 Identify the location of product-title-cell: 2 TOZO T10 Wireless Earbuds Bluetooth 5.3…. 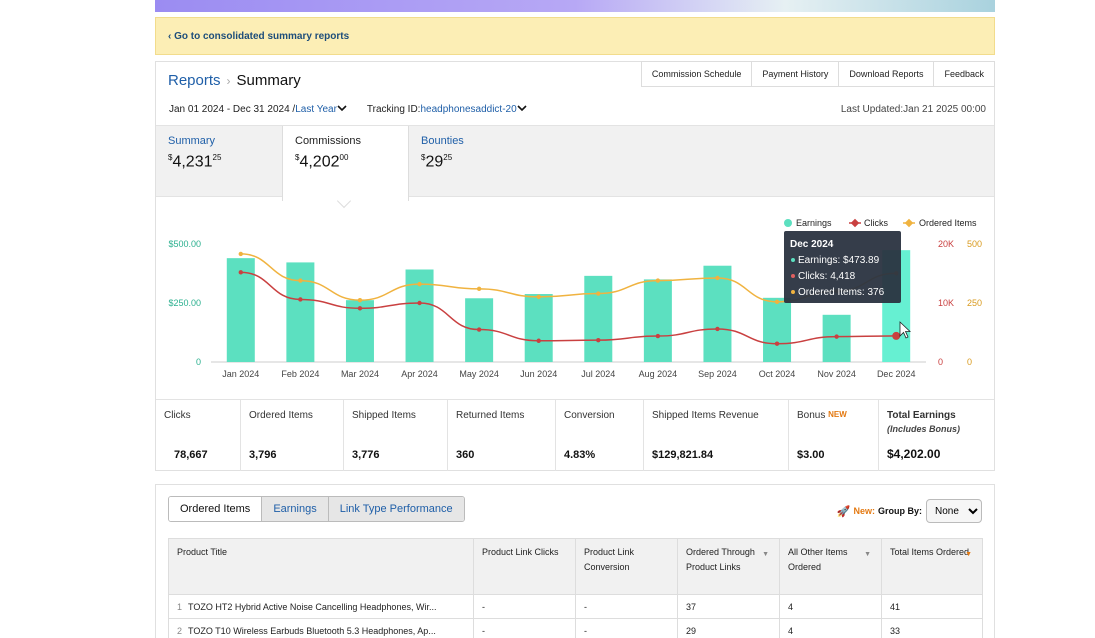
(321, 628).